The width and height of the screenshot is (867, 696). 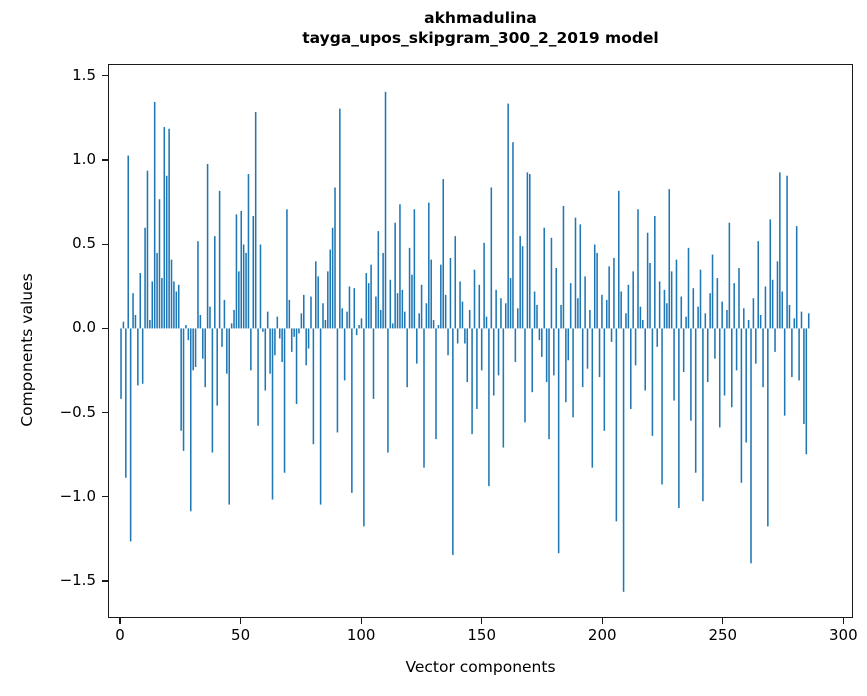 What do you see at coordinates (84, 158) in the screenshot?
I see `y-tick-label: 1.0` at bounding box center [84, 158].